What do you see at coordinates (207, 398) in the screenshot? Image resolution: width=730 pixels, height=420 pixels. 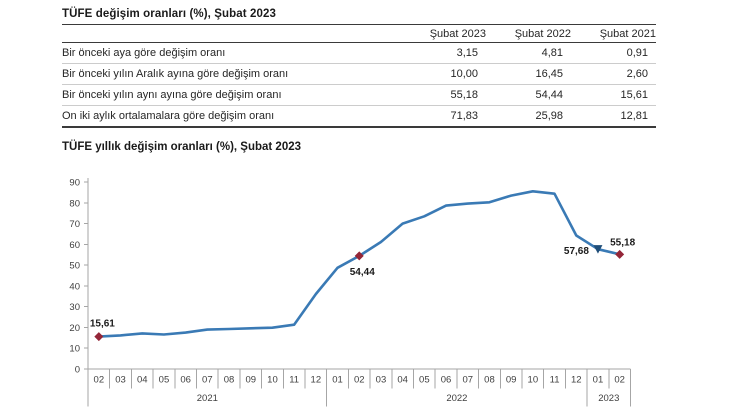 I see `x-axis-year-label: 2021` at bounding box center [207, 398].